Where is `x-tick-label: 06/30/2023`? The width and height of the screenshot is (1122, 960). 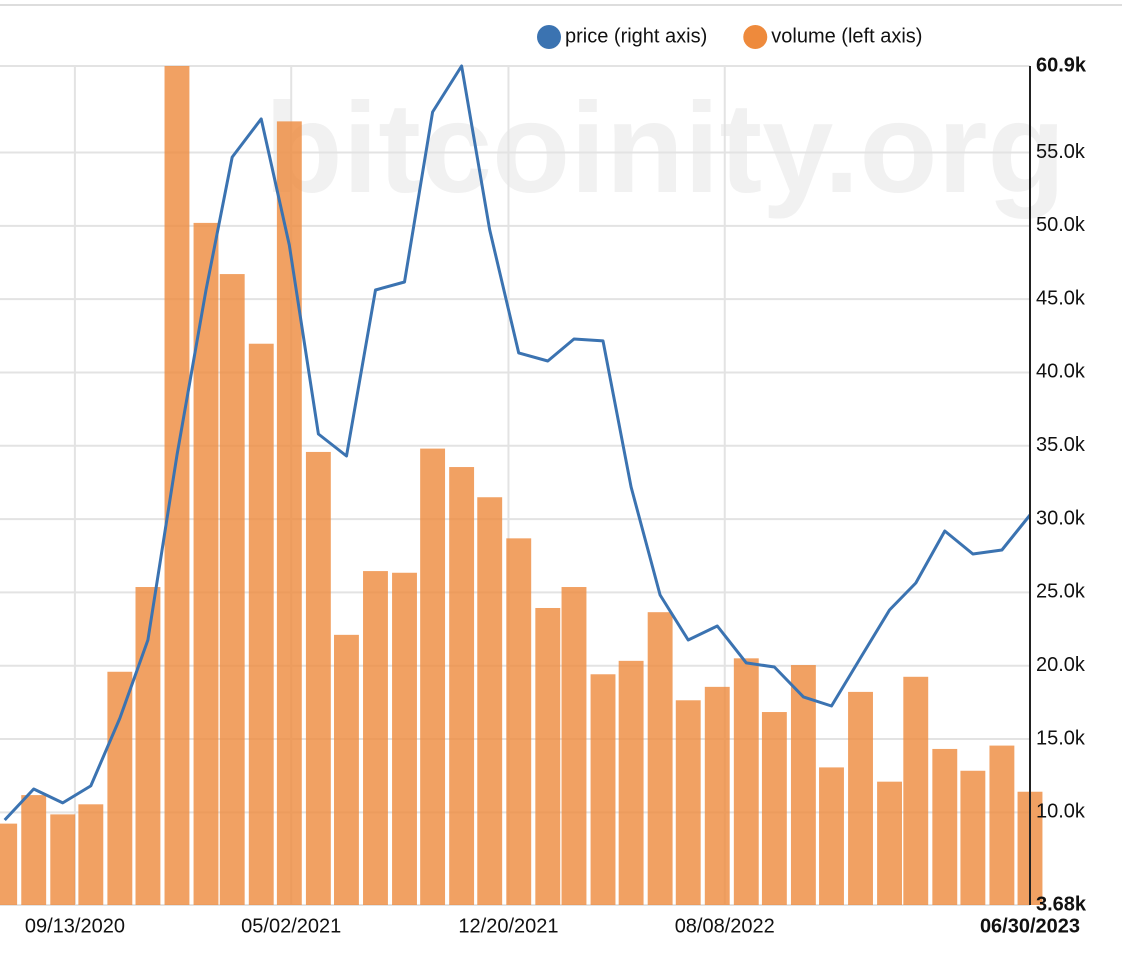 x-tick-label: 06/30/2023 is located at coordinates (1030, 926).